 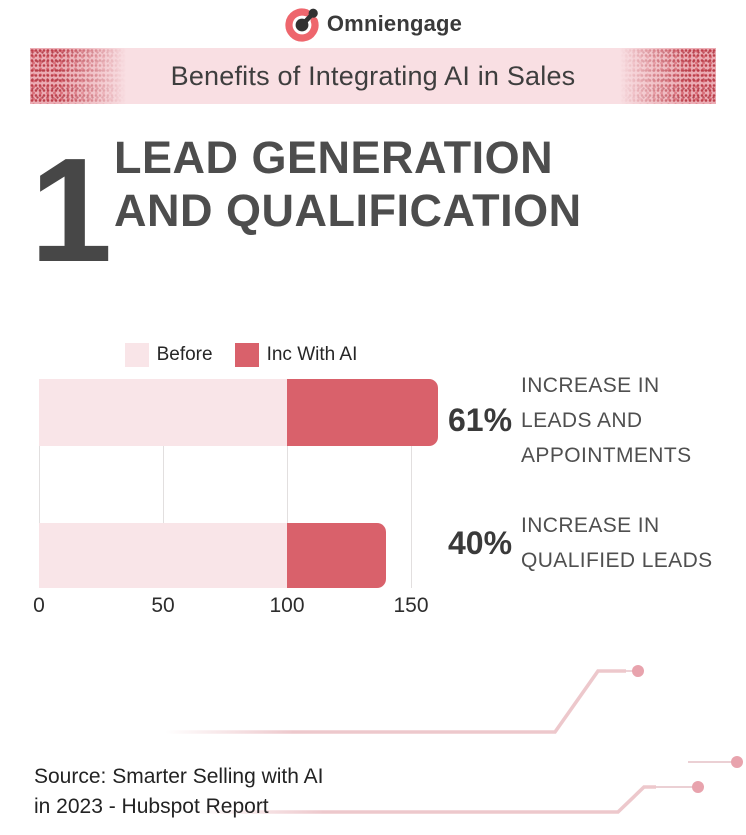 What do you see at coordinates (163, 605) in the screenshot?
I see `x-tick-label-50: 50` at bounding box center [163, 605].